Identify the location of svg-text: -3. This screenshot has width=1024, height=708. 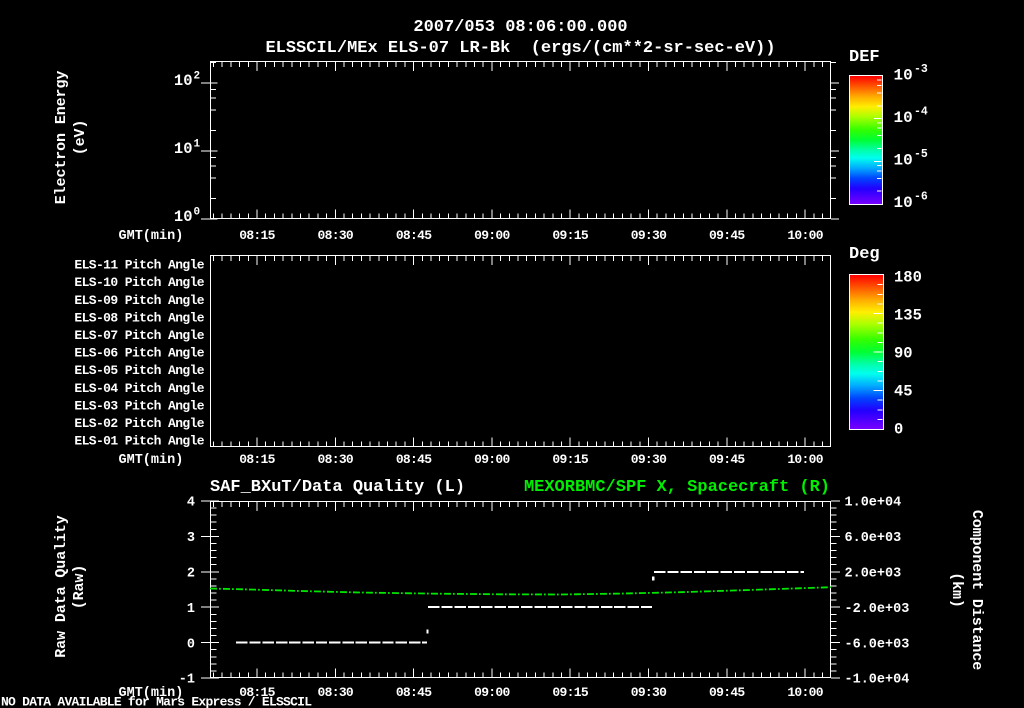
(921, 69).